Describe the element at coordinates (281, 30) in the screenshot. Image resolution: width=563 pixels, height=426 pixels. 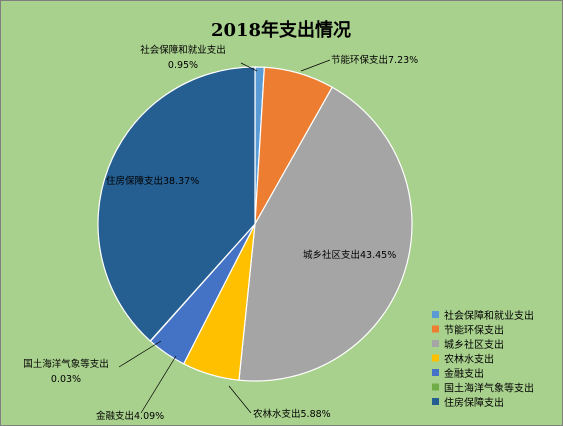
I see `chart-title: 2018年支出情况` at that location.